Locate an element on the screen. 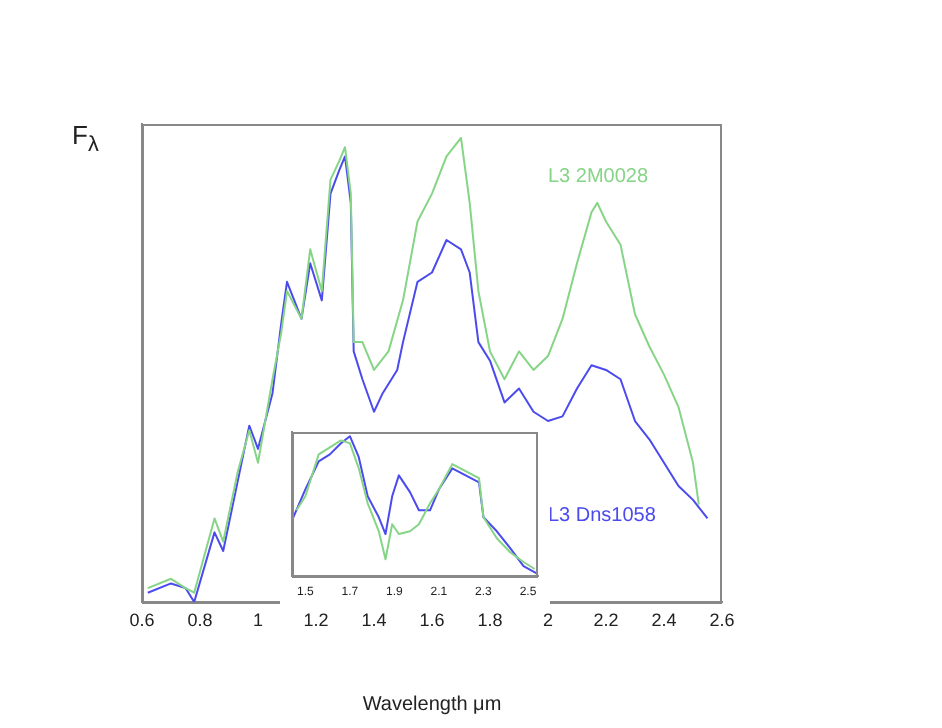  x-tick-label: 1.4 is located at coordinates (374, 619).